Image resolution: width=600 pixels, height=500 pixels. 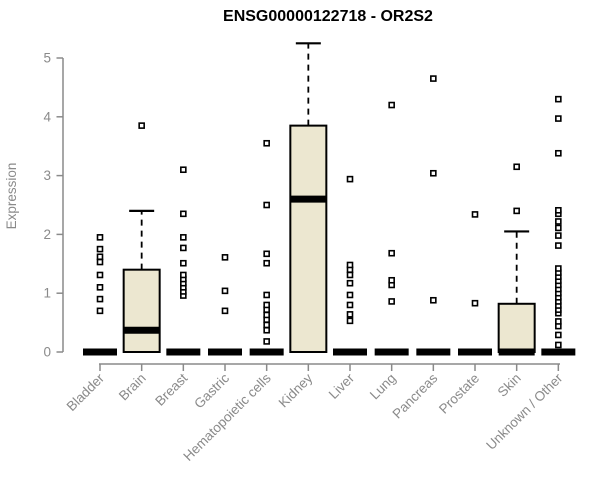 What do you see at coordinates (391, 228) in the screenshot?
I see `boxplot-lung` at bounding box center [391, 228].